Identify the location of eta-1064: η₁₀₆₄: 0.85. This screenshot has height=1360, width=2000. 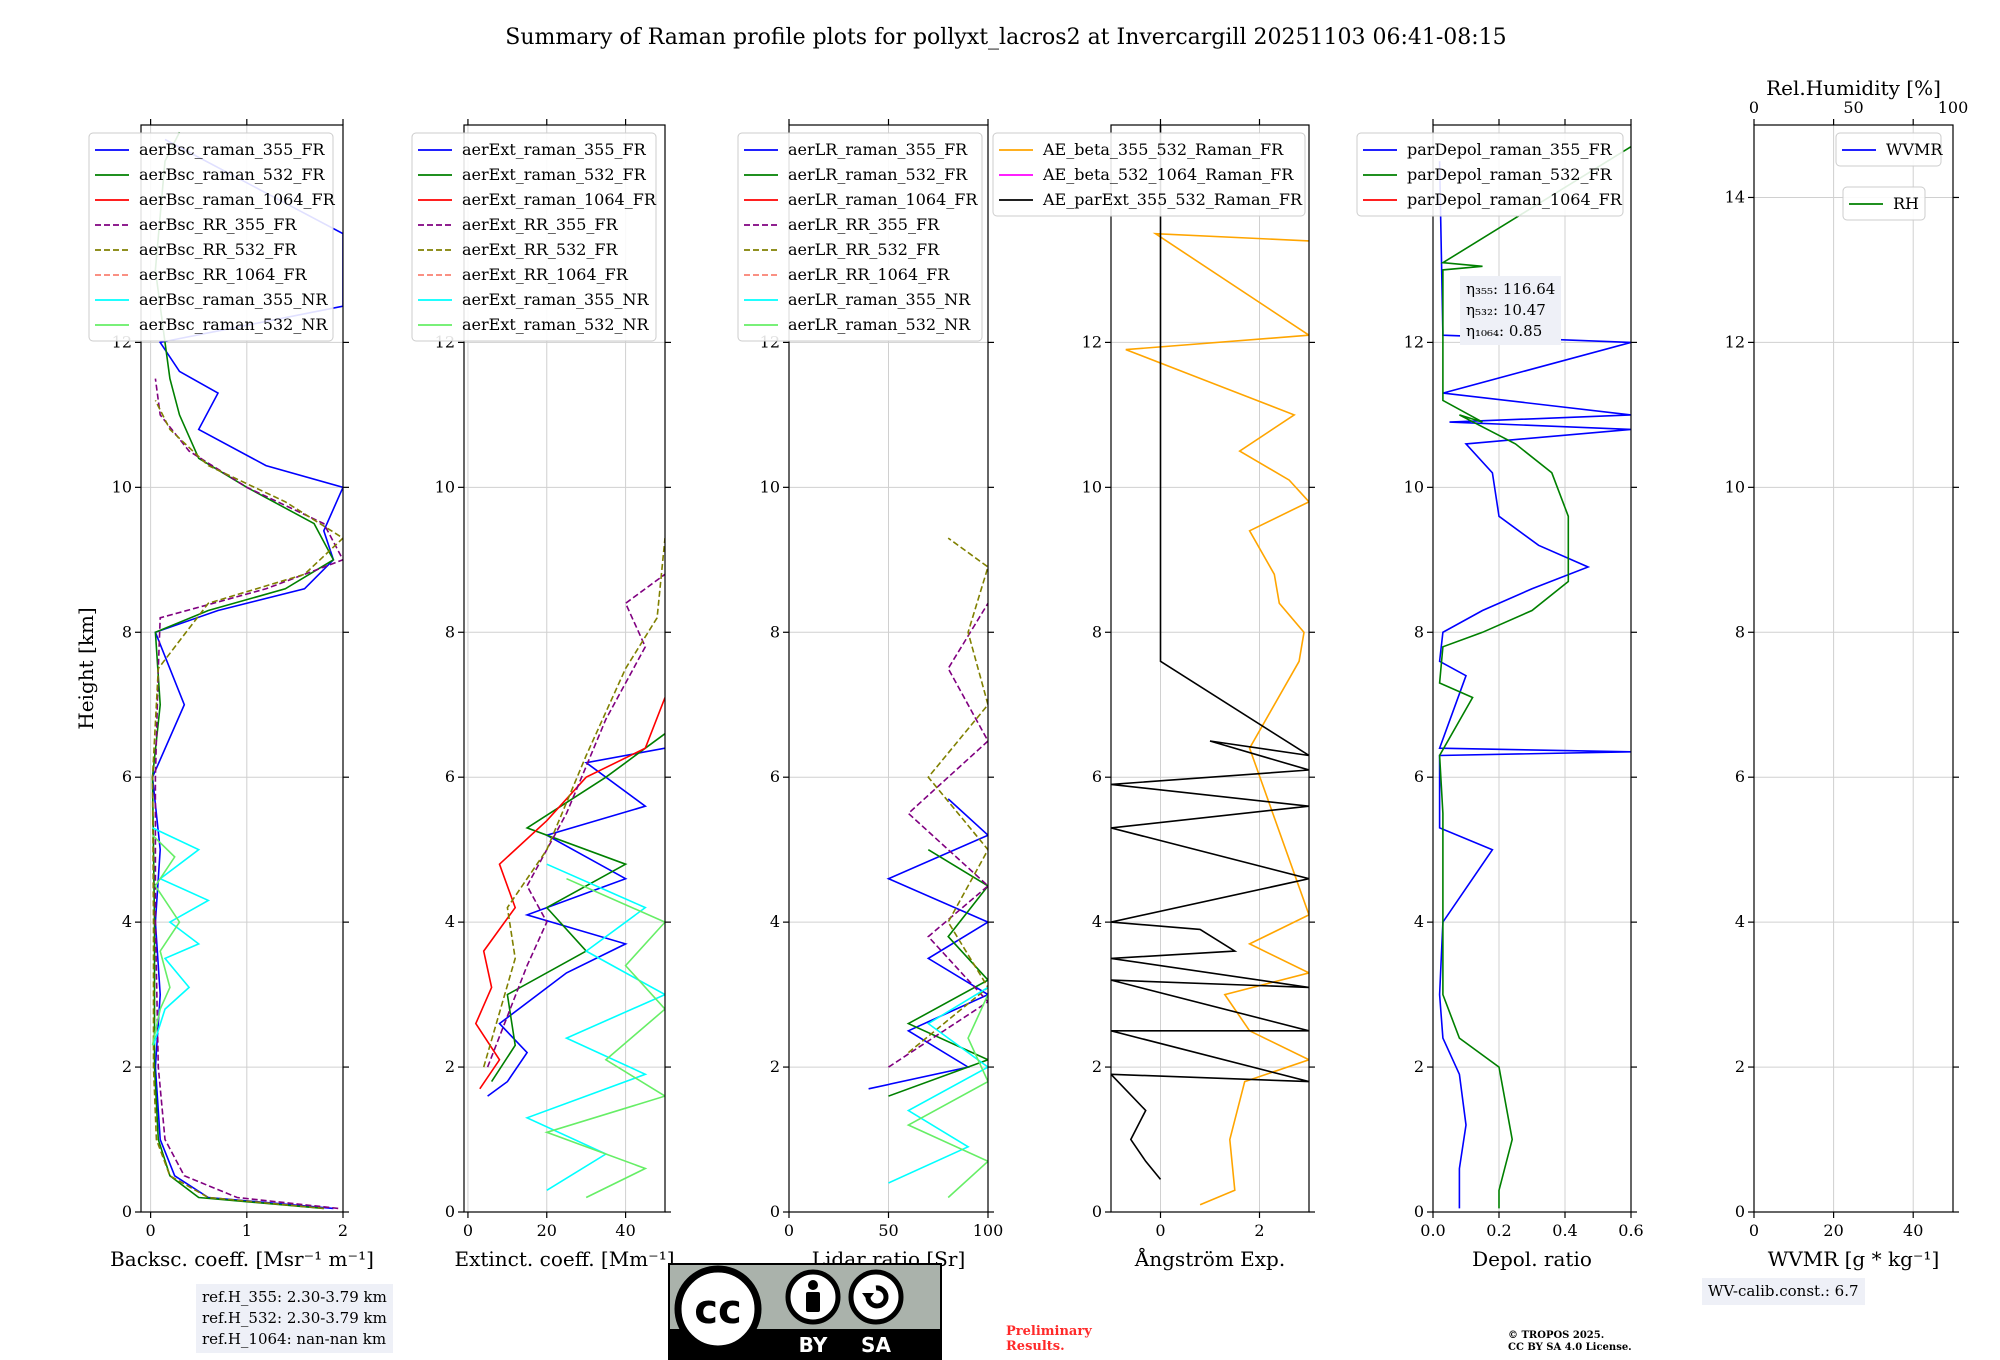
(1504, 331).